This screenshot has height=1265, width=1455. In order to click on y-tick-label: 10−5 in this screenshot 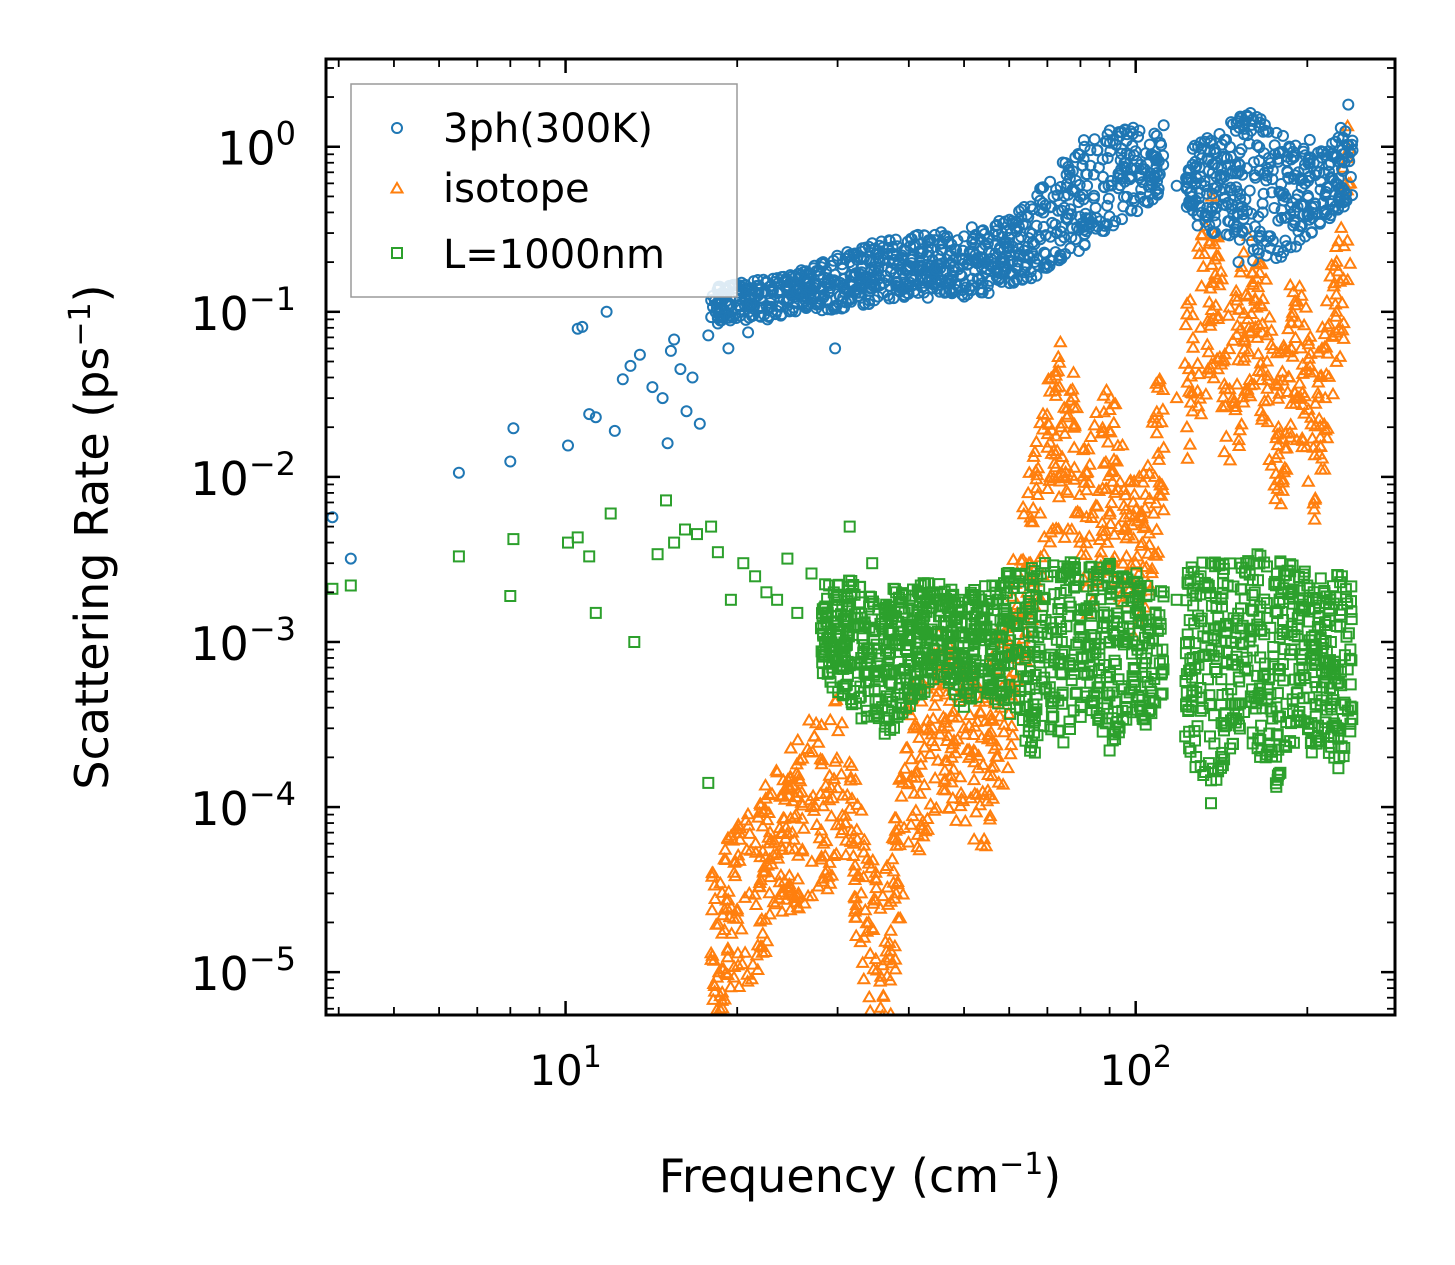, I will do `click(243, 970)`.